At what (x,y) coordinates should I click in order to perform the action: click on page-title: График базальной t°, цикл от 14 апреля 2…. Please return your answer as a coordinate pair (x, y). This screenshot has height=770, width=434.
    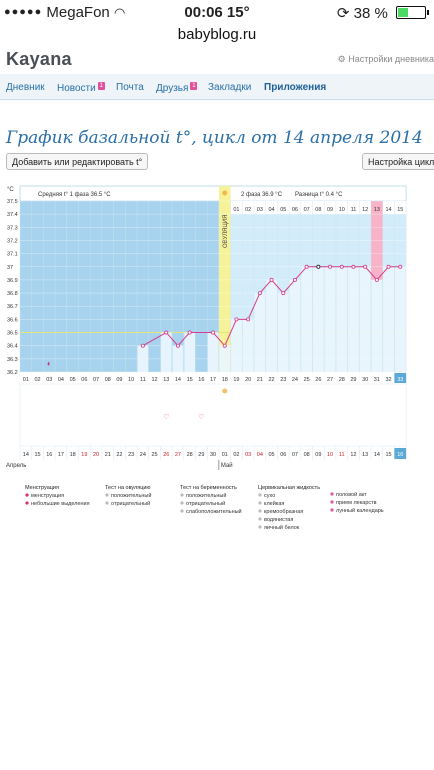
    Looking at the image, I should click on (214, 138).